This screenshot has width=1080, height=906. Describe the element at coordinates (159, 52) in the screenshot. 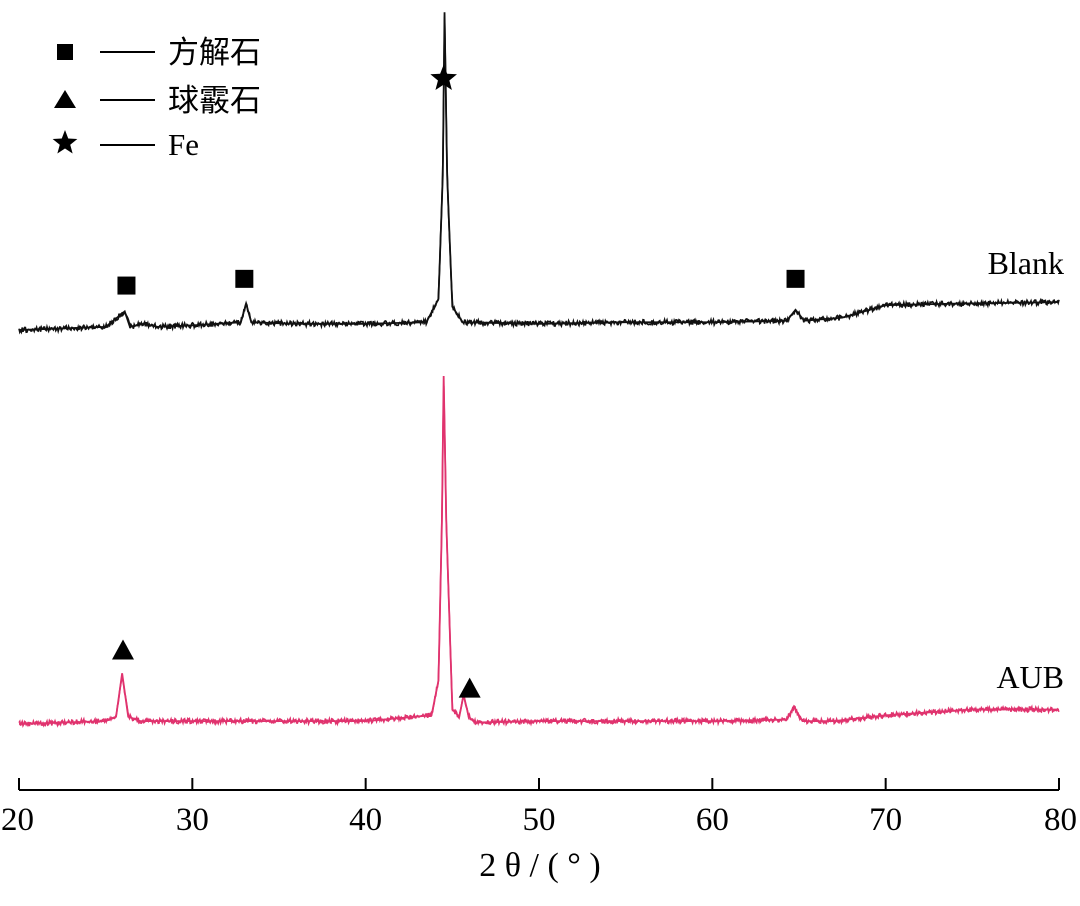

I see `legend-item-calcite: 方解石` at that location.